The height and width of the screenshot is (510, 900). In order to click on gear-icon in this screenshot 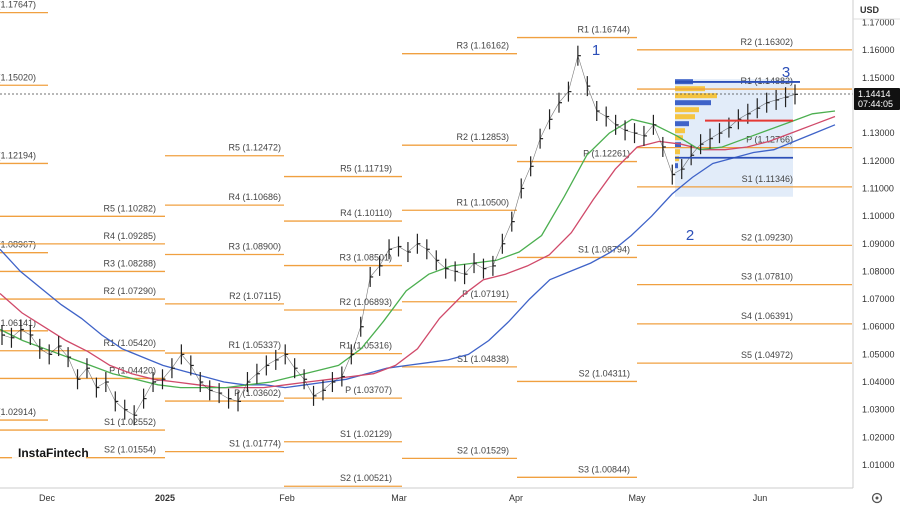, I will do `click(877, 498)`.